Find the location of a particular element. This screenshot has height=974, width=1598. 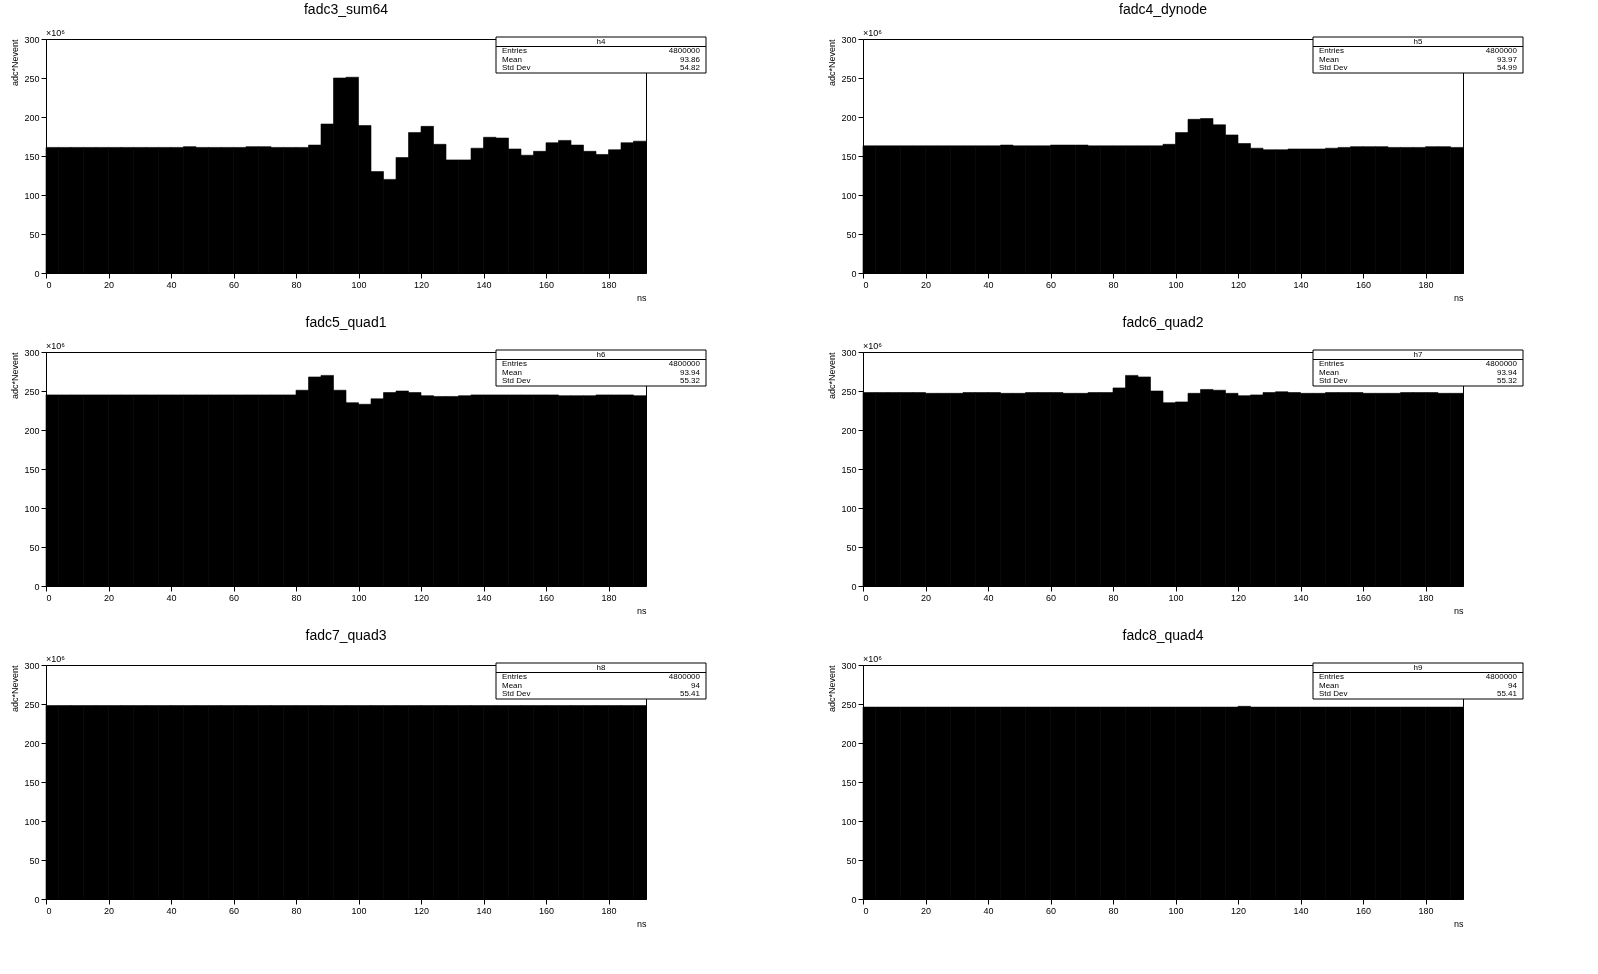

text: 93.97 is located at coordinates (1507, 59).